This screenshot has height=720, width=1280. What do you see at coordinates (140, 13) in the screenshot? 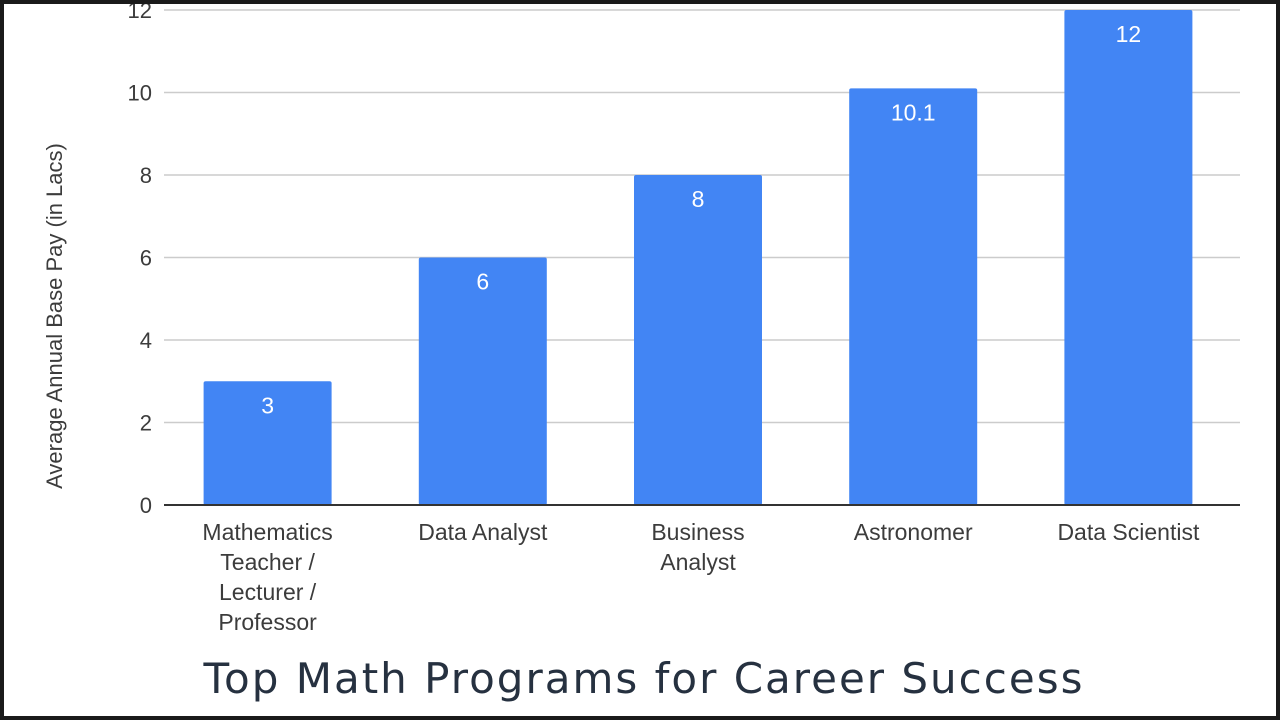
I see `y-tick-label: 12` at bounding box center [140, 13].